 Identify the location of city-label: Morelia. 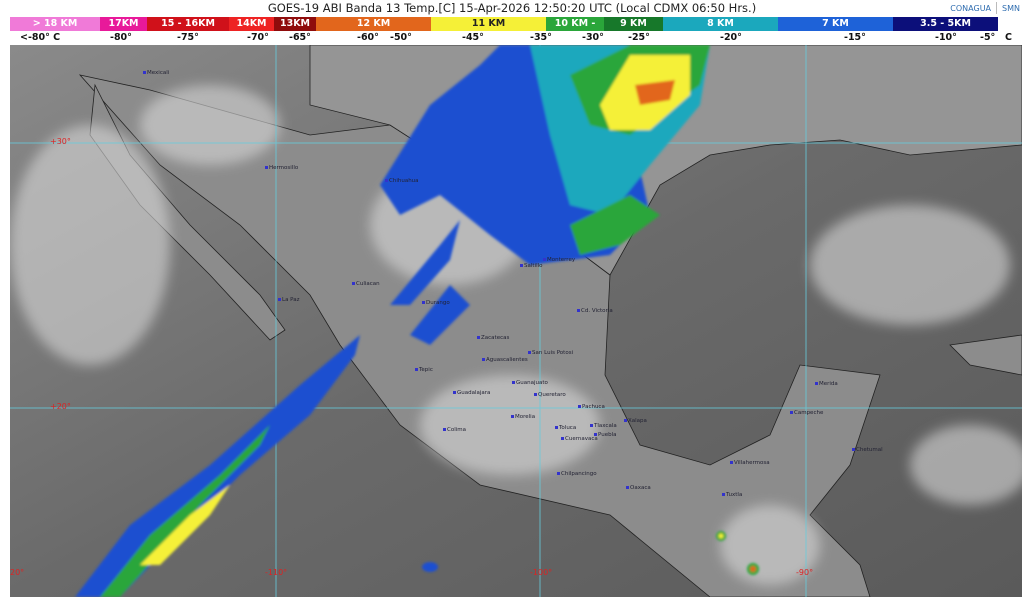
(523, 417).